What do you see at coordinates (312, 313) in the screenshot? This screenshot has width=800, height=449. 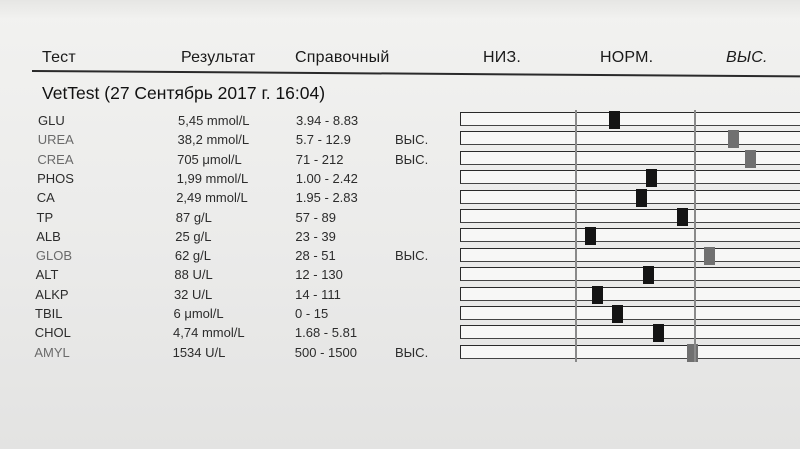 I see `test-reference: 0 - 15` at bounding box center [312, 313].